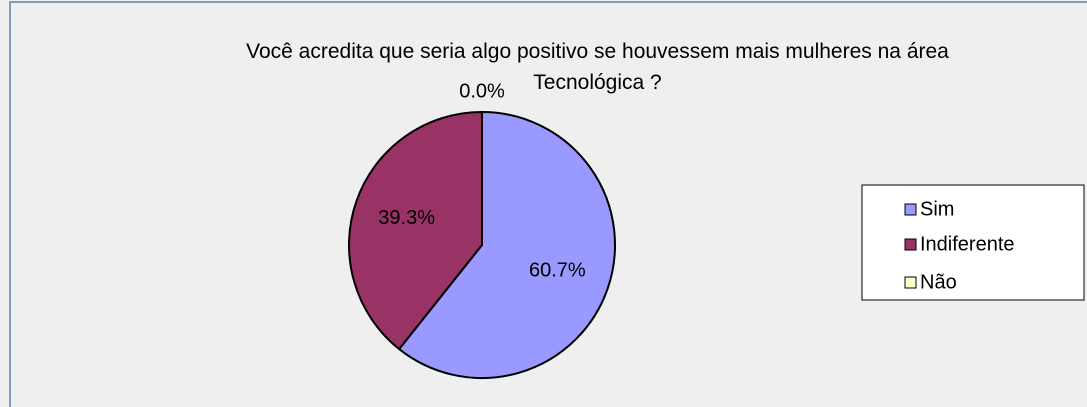 This screenshot has height=407, width=1087. I want to click on legend-label: Sim, so click(937, 209).